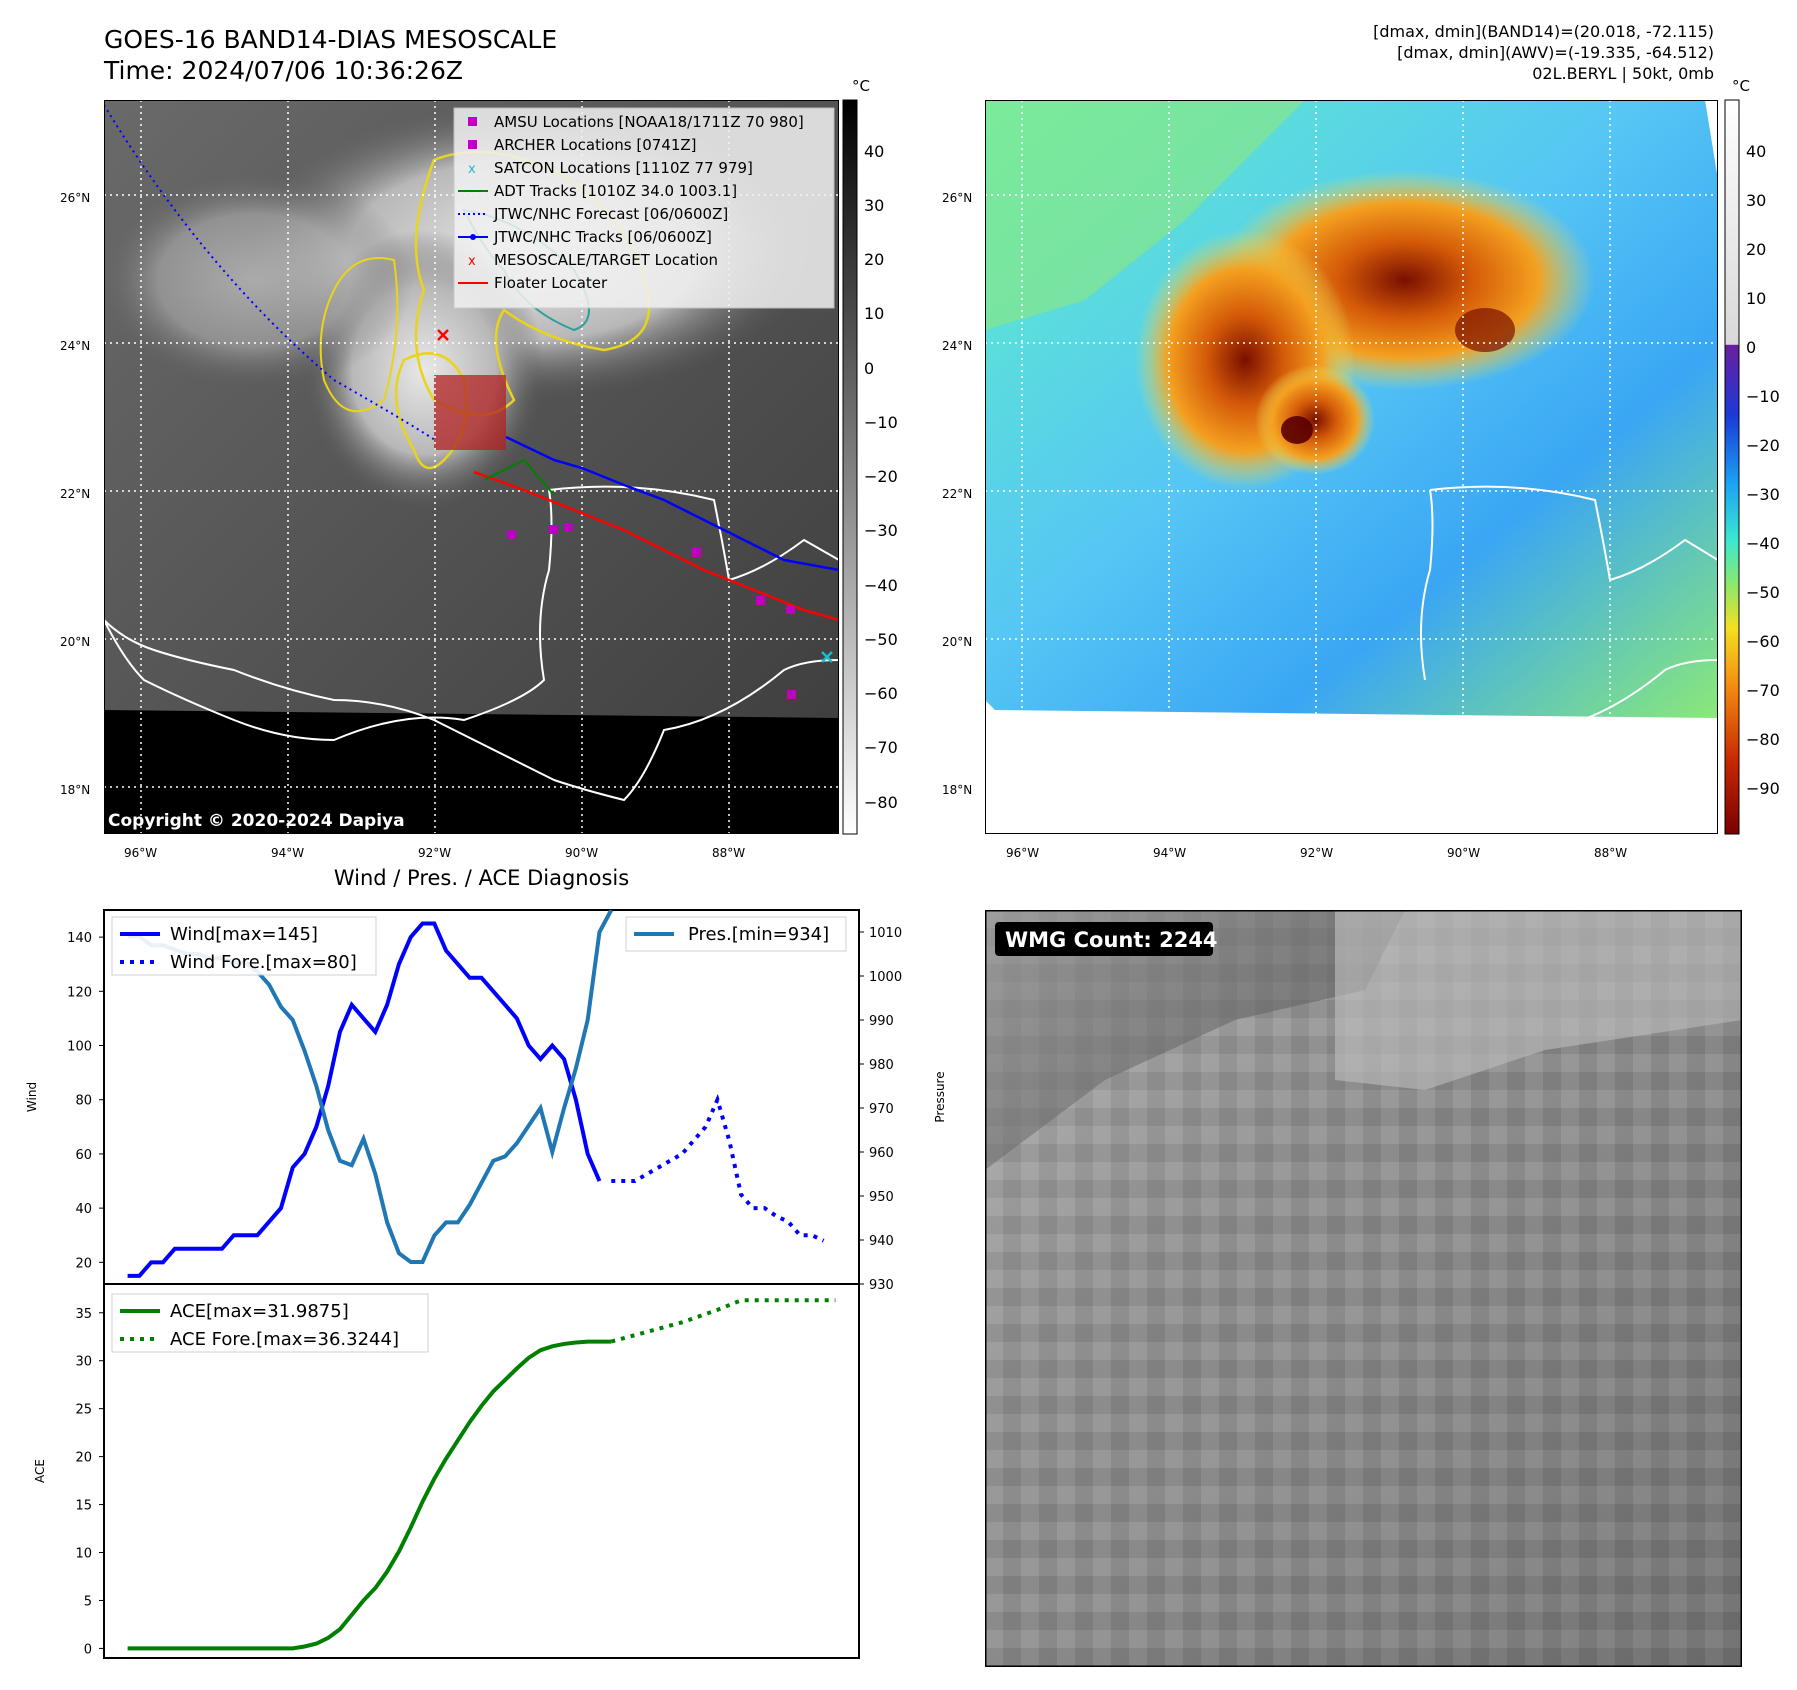 The width and height of the screenshot is (1797, 1690). What do you see at coordinates (270, 1323) in the screenshot?
I see `ace-legend` at bounding box center [270, 1323].